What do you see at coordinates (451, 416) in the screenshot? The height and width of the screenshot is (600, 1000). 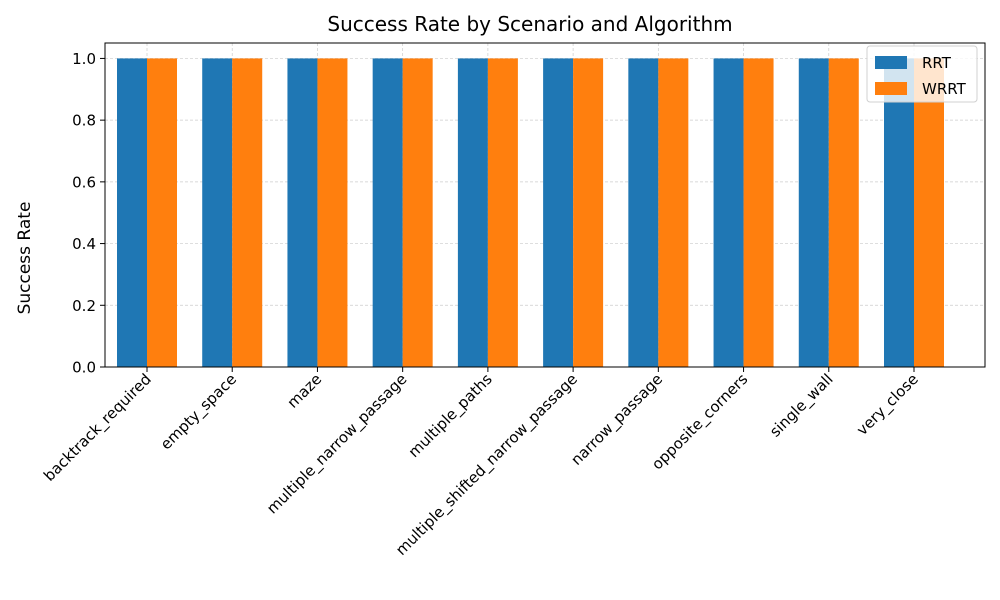 I see `x-tick-label: multiple_paths` at bounding box center [451, 416].